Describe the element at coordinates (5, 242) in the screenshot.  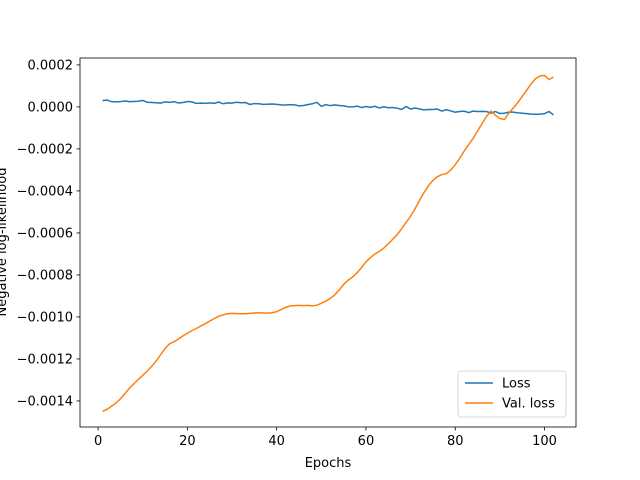
I see `y-axis-label: Negative log-likelihood` at that location.